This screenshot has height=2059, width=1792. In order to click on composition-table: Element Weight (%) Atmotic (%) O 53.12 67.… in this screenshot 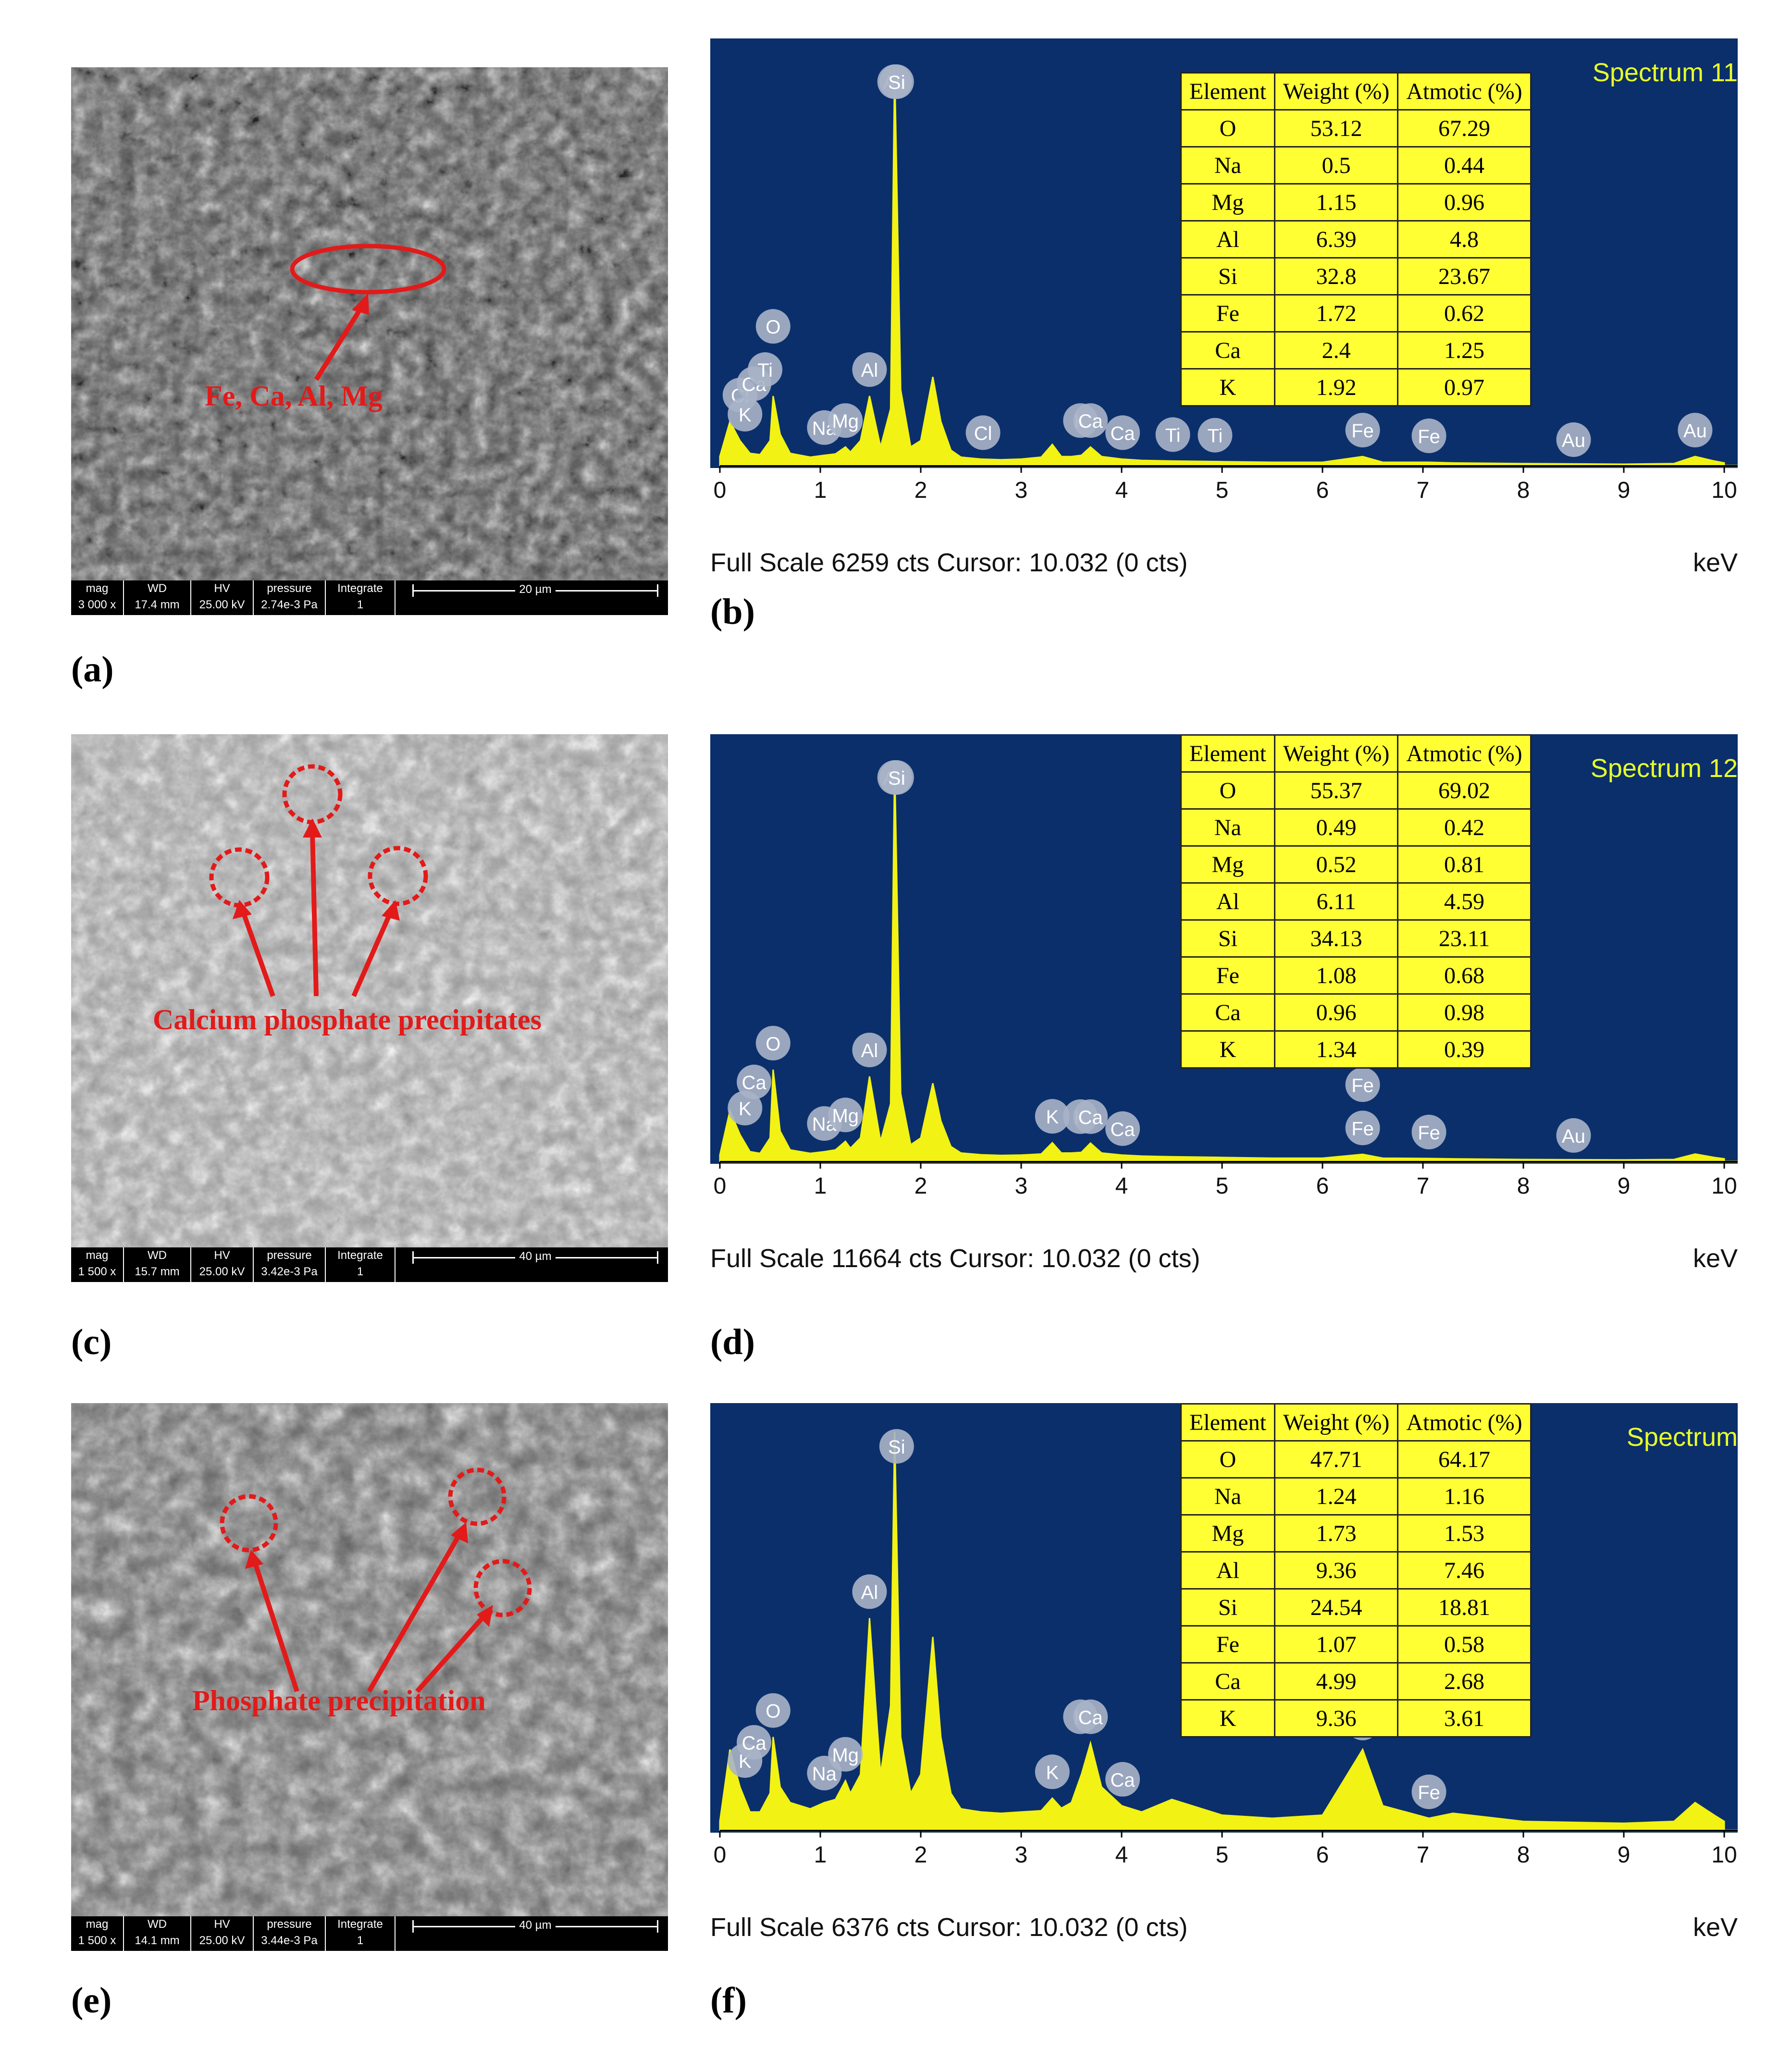, I will do `click(1356, 239)`.